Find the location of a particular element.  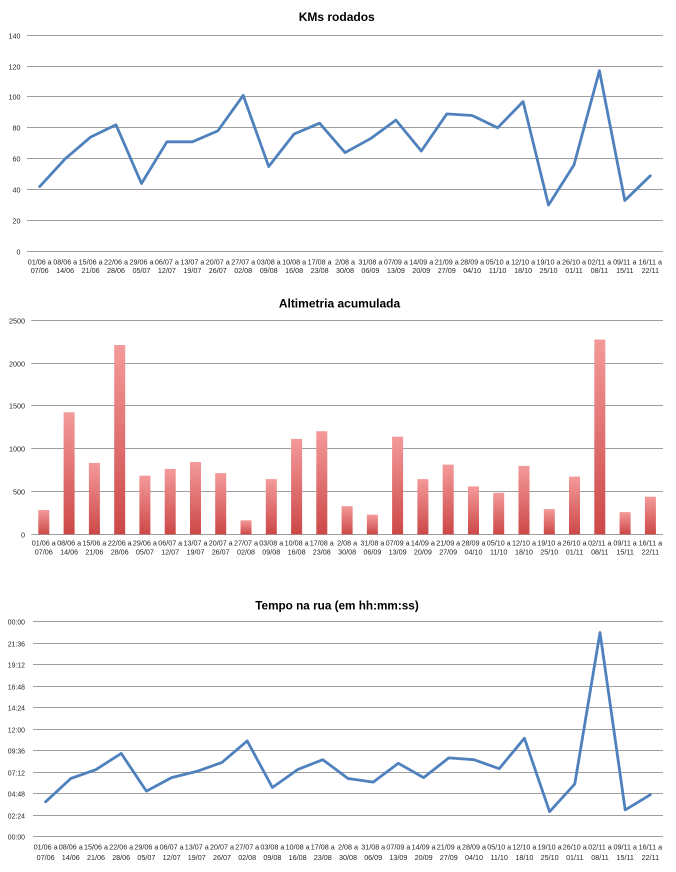

svg-text: Tempo na rua (em hh:mm:ss) is located at coordinates (337, 606).